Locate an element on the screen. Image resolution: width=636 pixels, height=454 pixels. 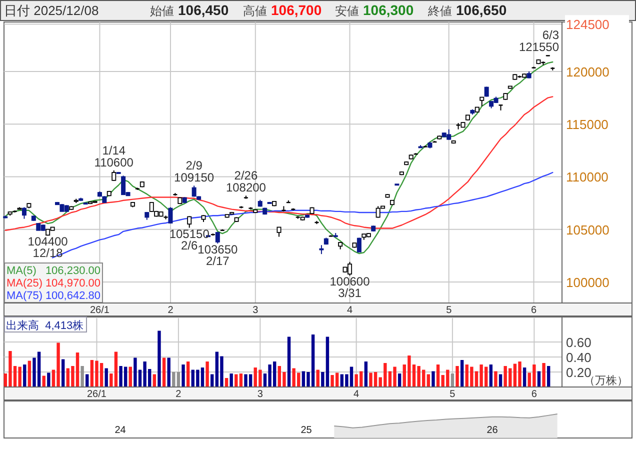
text: MA(5) is located at coordinates (21, 271).